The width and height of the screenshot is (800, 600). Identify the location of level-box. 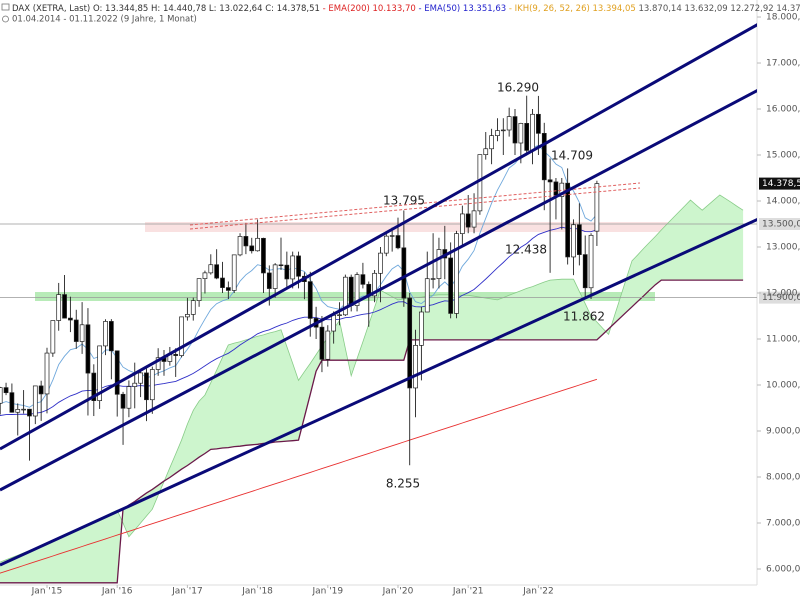
(779, 297).